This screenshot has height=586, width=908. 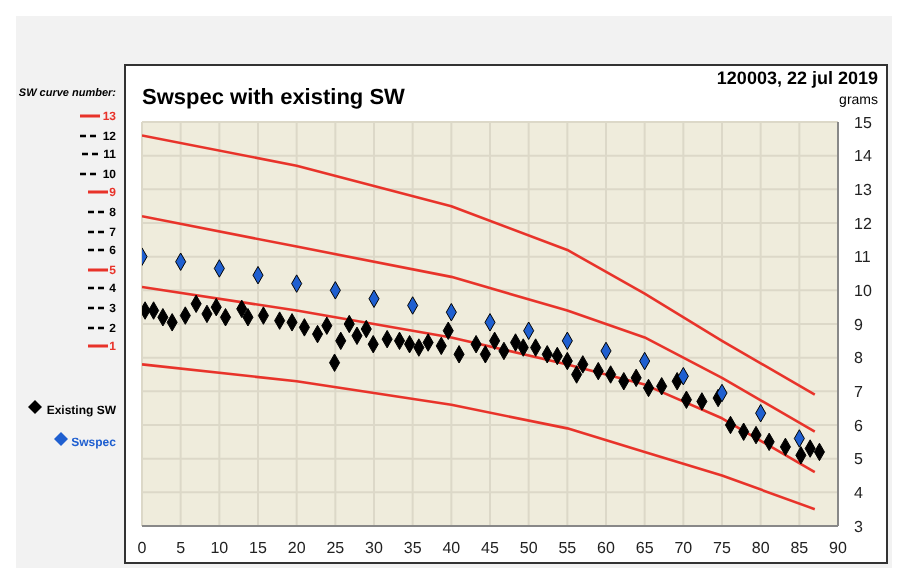 I want to click on x-tick-label: 35, so click(x=413, y=548).